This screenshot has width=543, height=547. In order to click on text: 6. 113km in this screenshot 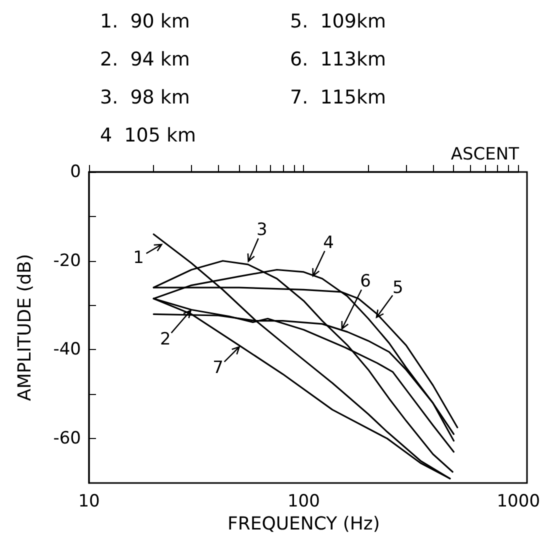, I will do `click(338, 59)`.